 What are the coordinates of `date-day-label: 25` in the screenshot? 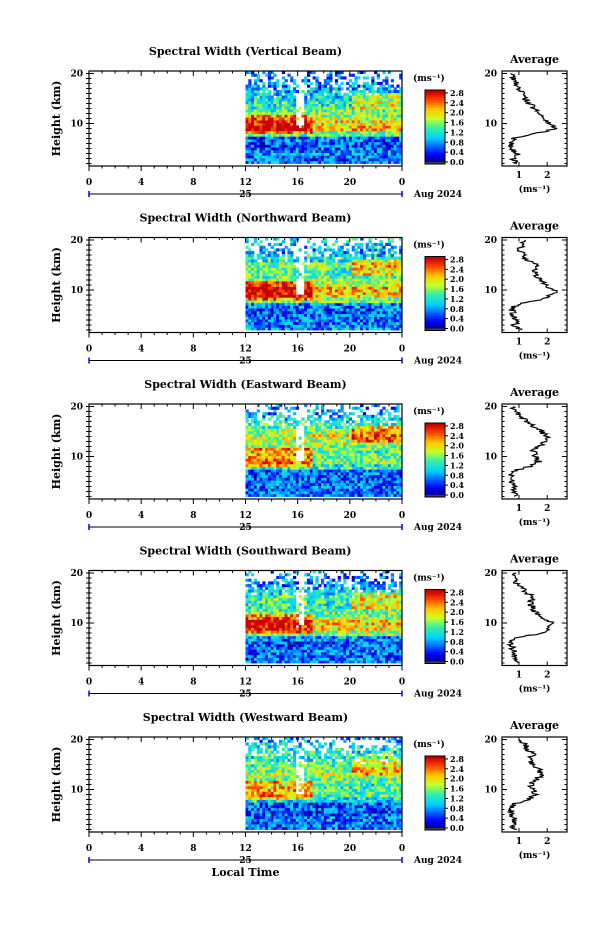 It's located at (245, 195).